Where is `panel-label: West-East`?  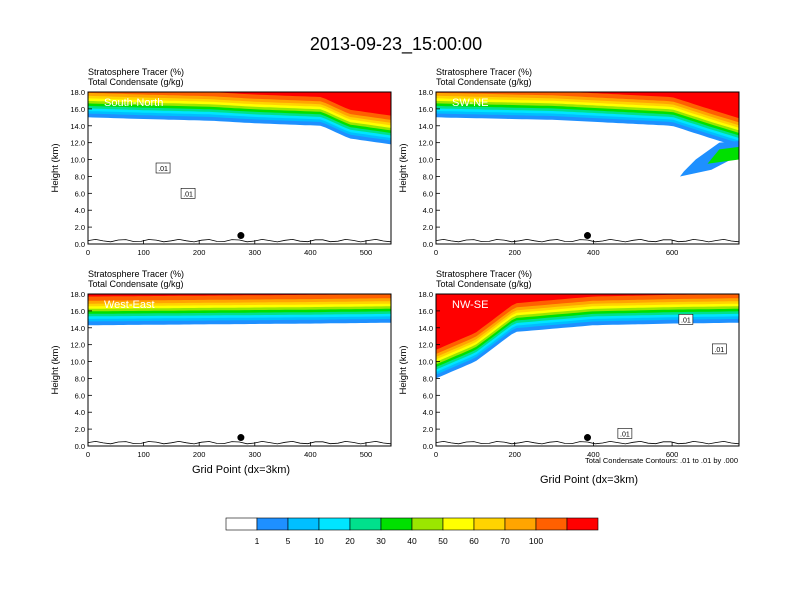 panel-label: West-East is located at coordinates (129, 305).